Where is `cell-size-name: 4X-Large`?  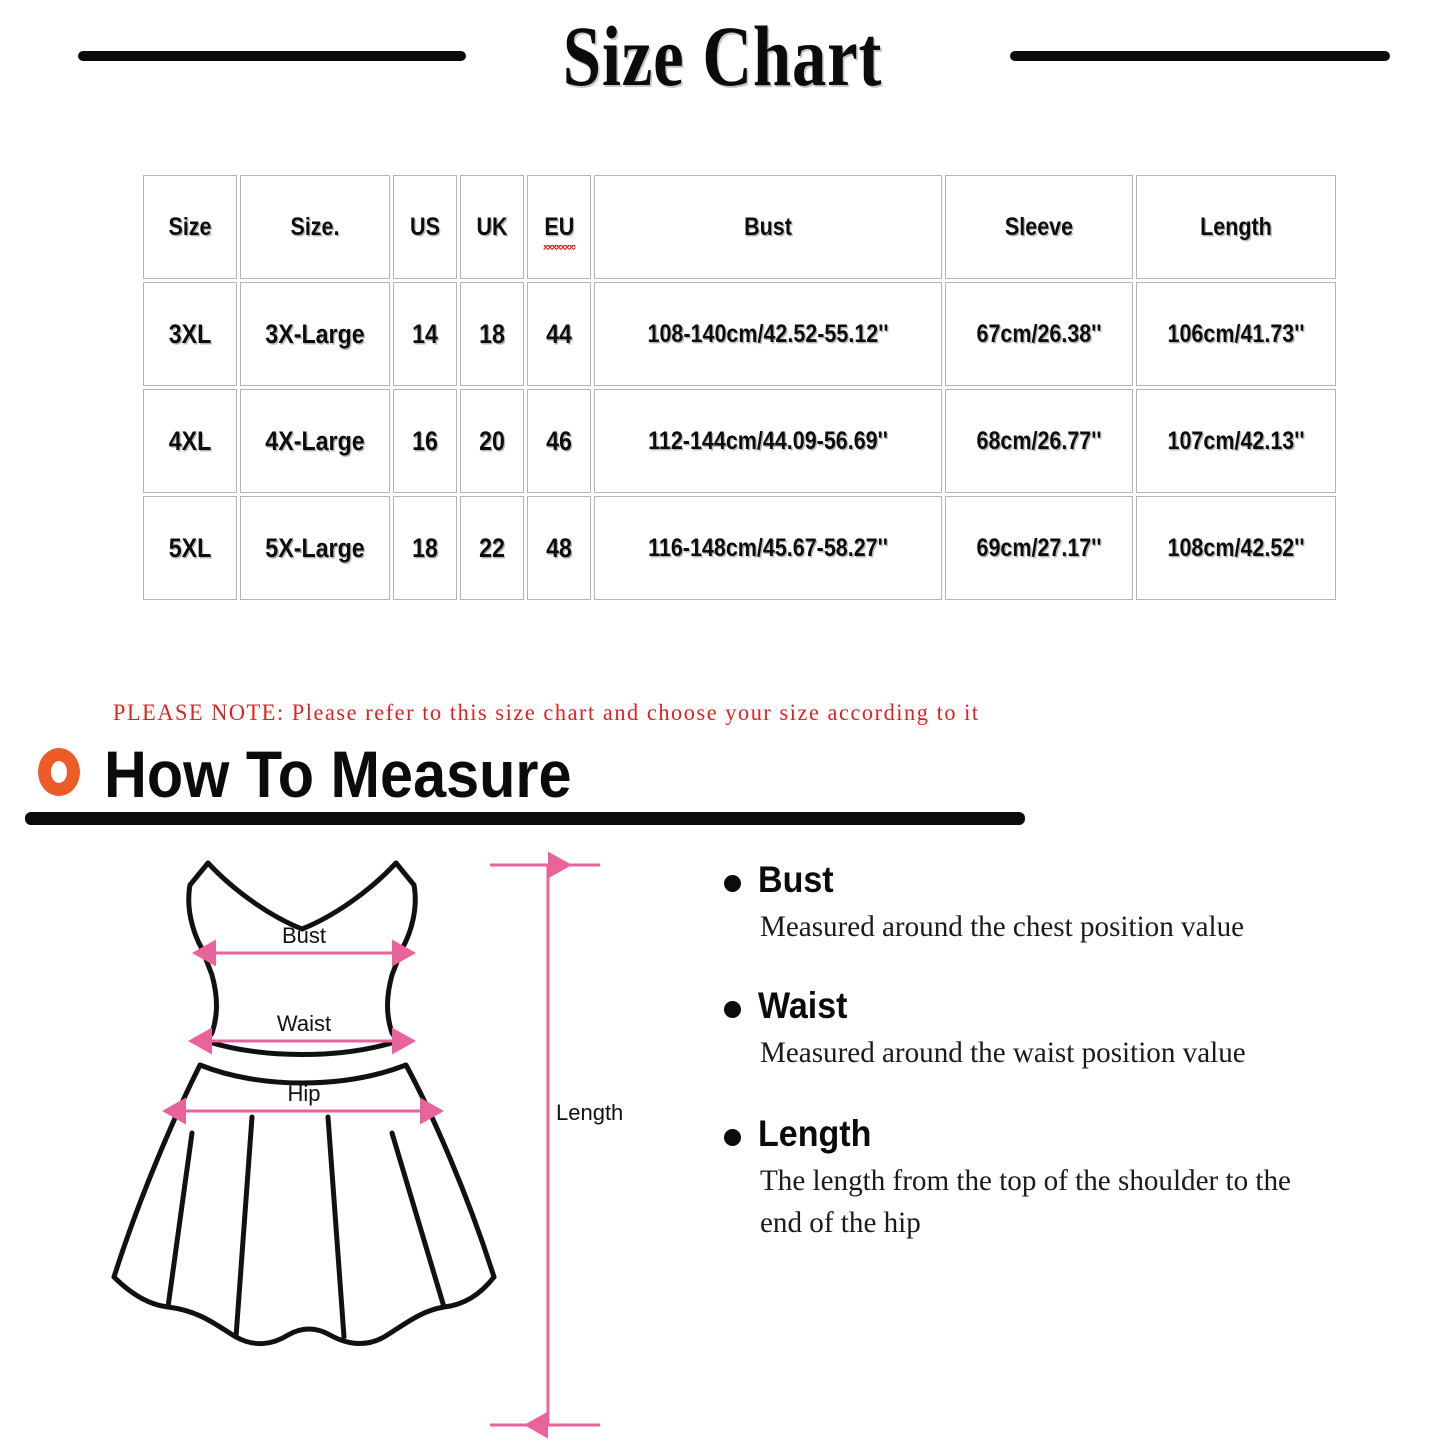
cell-size-name: 4X-Large is located at coordinates (315, 441).